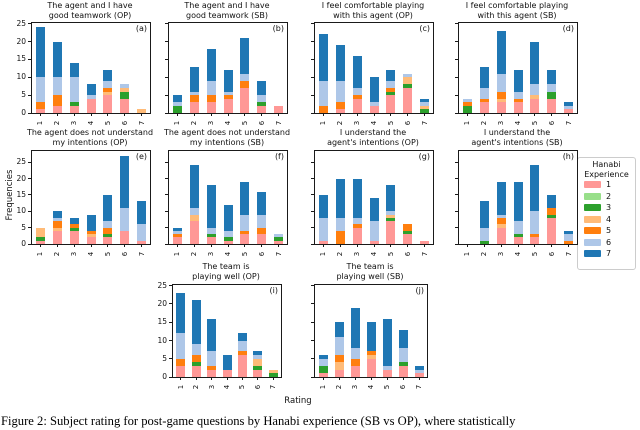 The image size is (640, 430). Describe the element at coordinates (141, 28) in the screenshot. I see `panel-letter: (a)` at that location.